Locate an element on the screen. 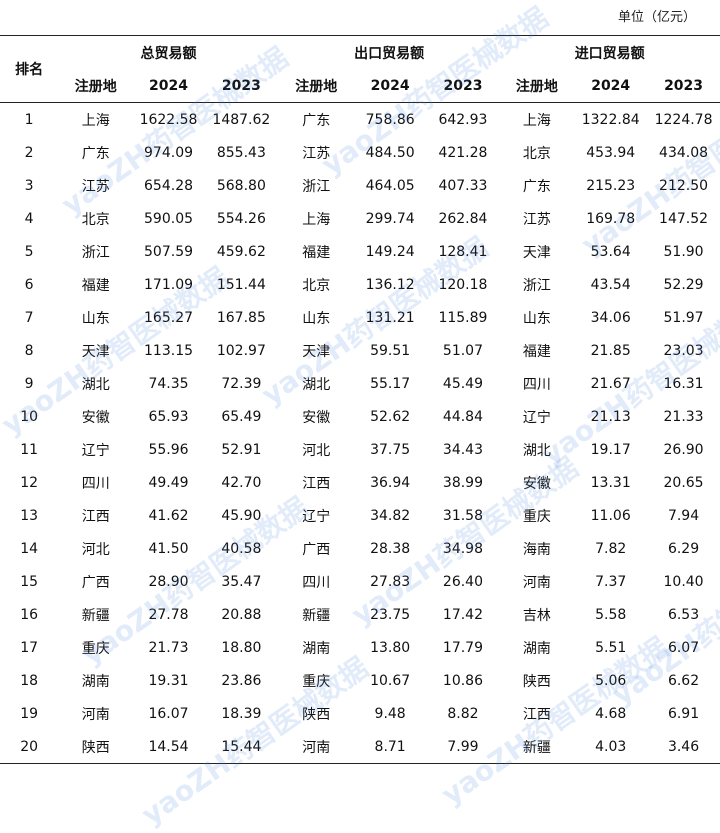 The height and width of the screenshot is (833, 720). import-value-2024-cell: 21.85 is located at coordinates (610, 350).